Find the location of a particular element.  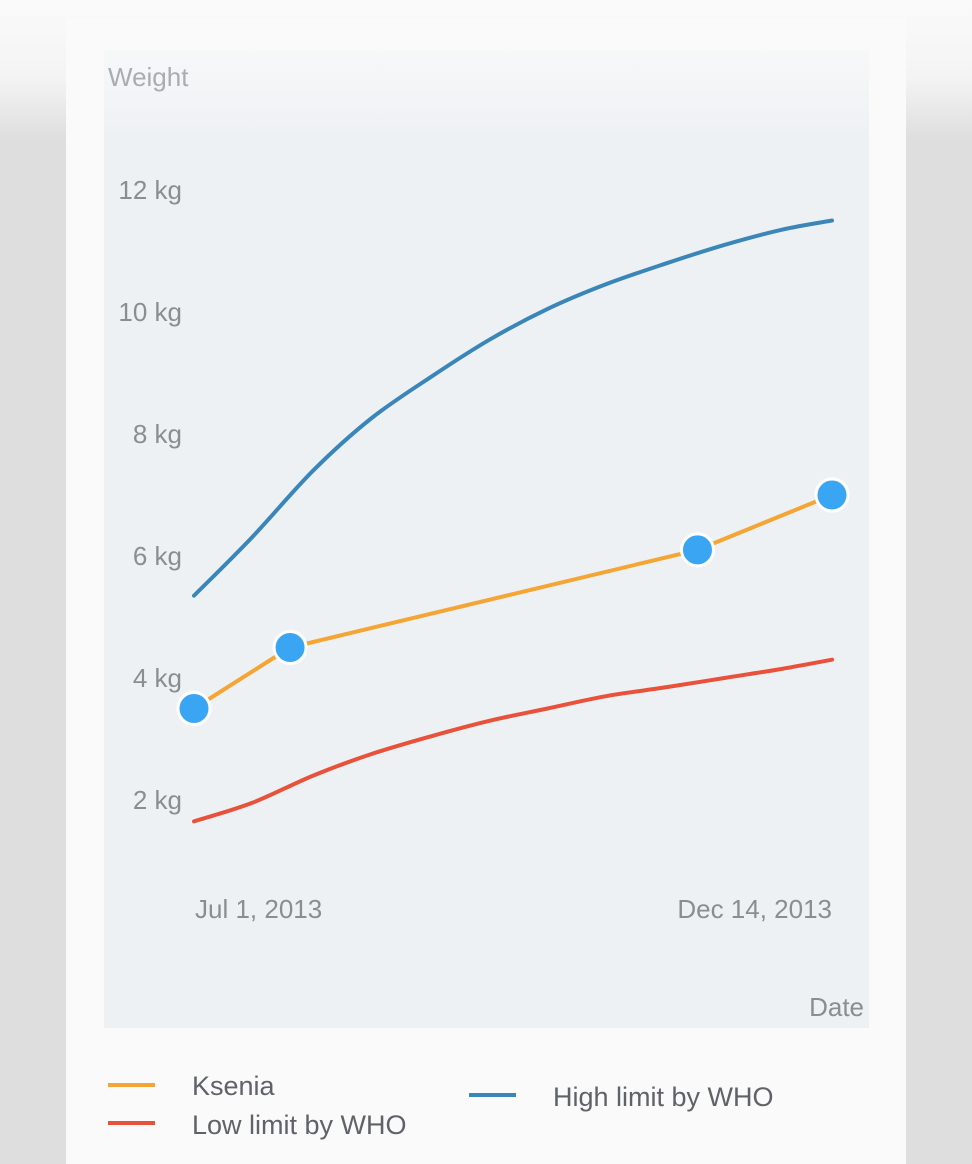

legend-label: High limit by WHO is located at coordinates (663, 1097).